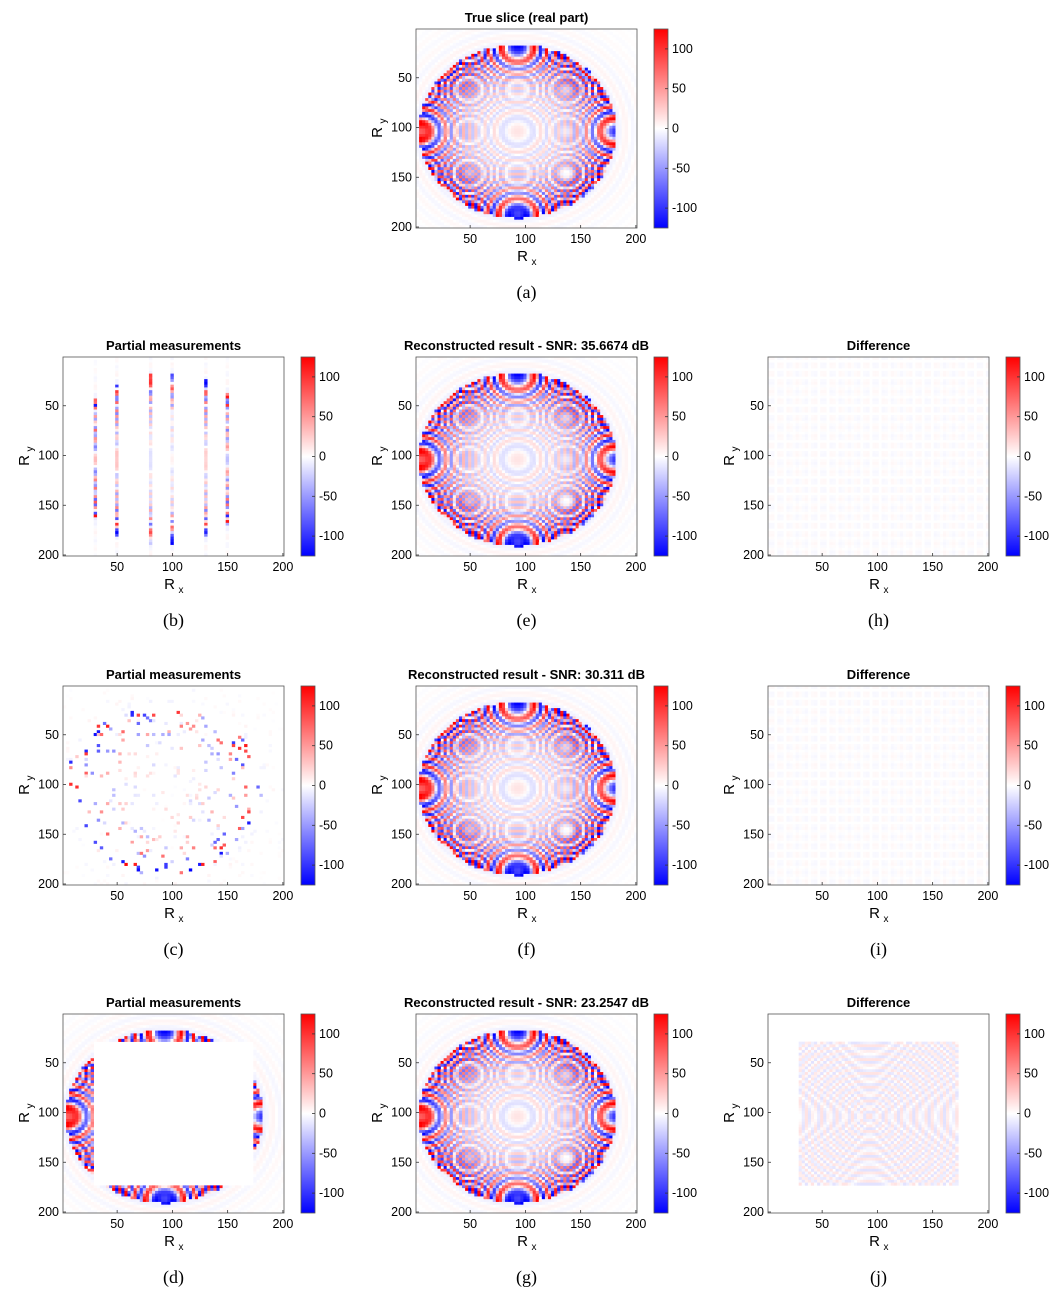 This screenshot has height=1293, width=1051. Describe the element at coordinates (173, 1277) in the screenshot. I see `panel-caption: (d)` at that location.